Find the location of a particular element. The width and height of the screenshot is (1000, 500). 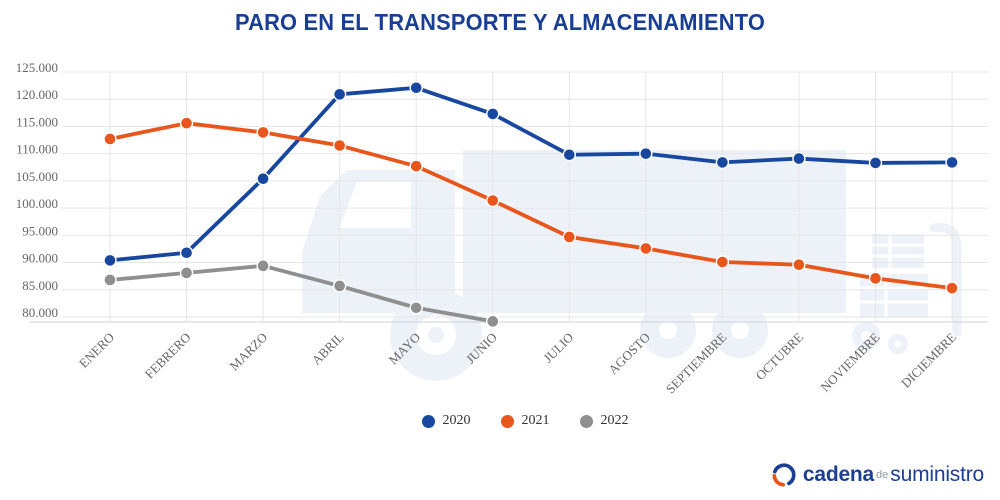

y-tick-label: 85.000 is located at coordinates (40, 285).